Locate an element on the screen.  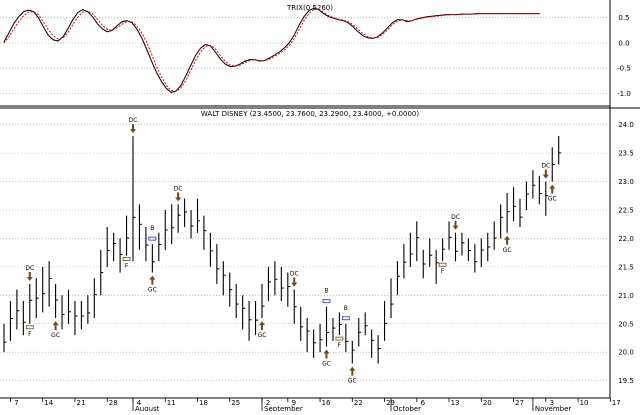
x-tick-label: 21 is located at coordinates (80, 403).